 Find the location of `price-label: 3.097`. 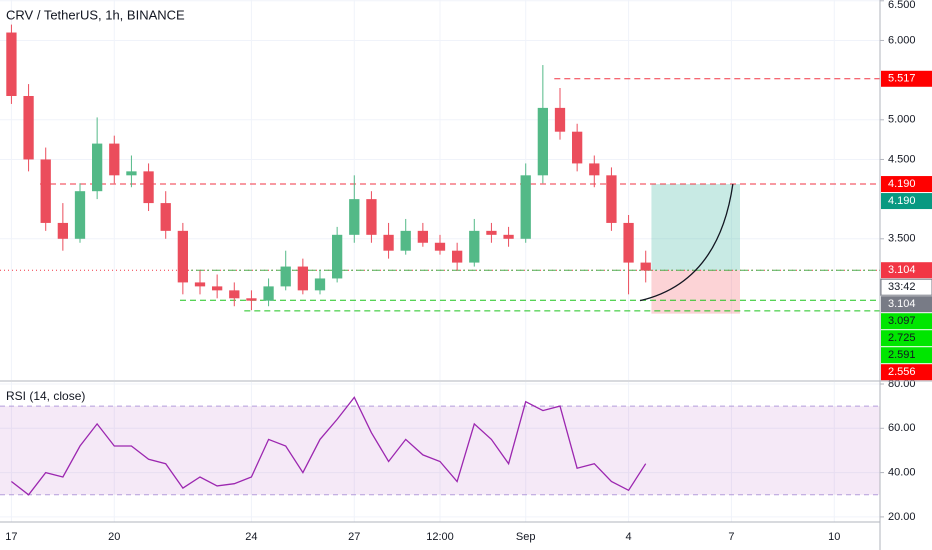

price-label: 3.097 is located at coordinates (902, 321).